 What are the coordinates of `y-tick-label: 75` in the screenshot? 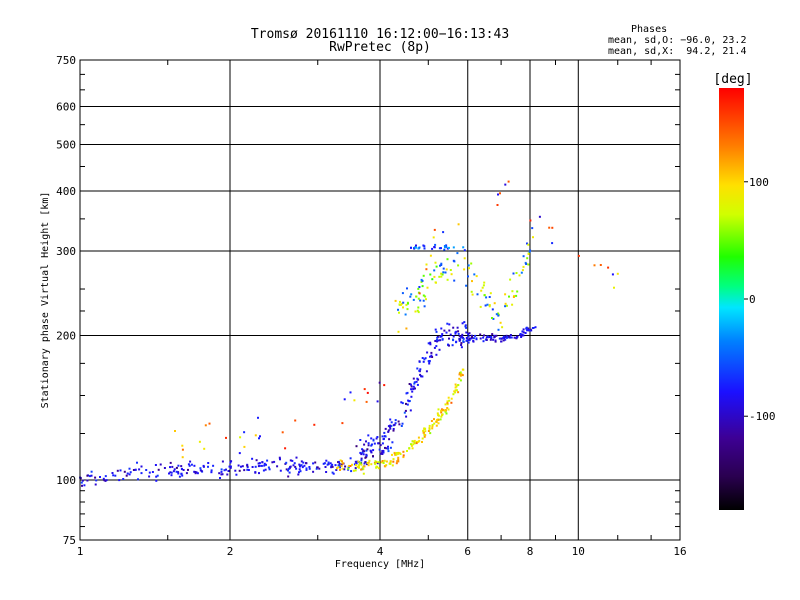 It's located at (69, 540).